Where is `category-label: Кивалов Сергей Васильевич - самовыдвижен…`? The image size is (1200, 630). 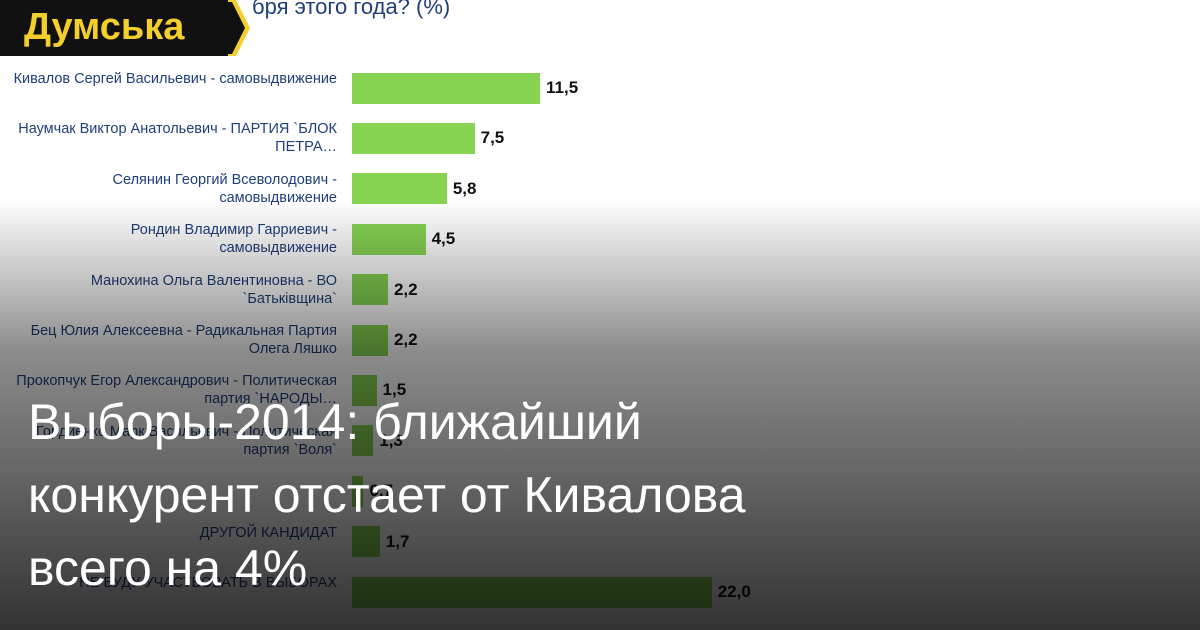 category-label: Кивалов Сергей Васильевич - самовыдвижен… is located at coordinates (175, 79).